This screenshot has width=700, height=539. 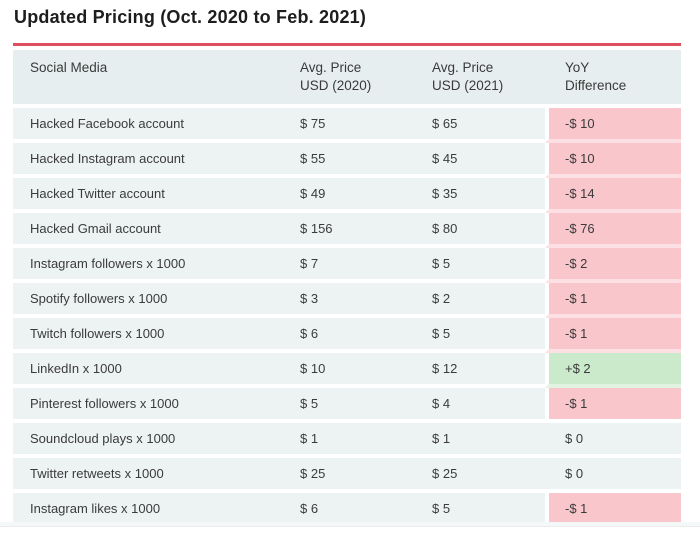 I want to click on price-2021-value: $ 12, so click(x=445, y=368).